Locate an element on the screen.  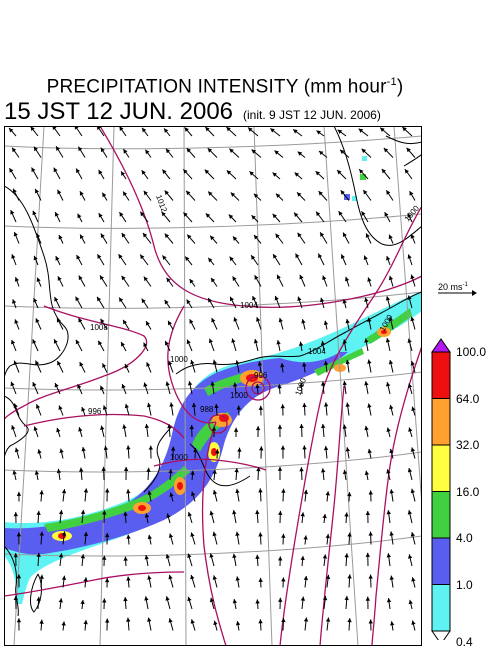
rain-speck is located at coordinates (363, 177).